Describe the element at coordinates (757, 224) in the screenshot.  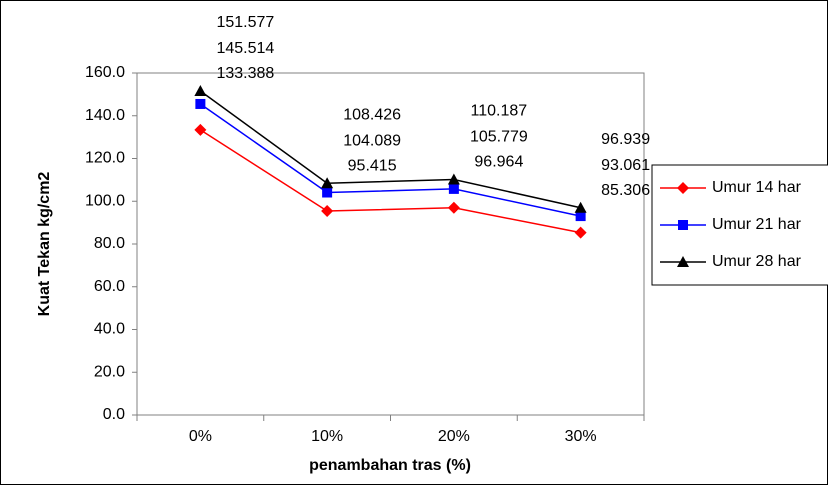
I see `legend-label: Umur 21 har` at that location.